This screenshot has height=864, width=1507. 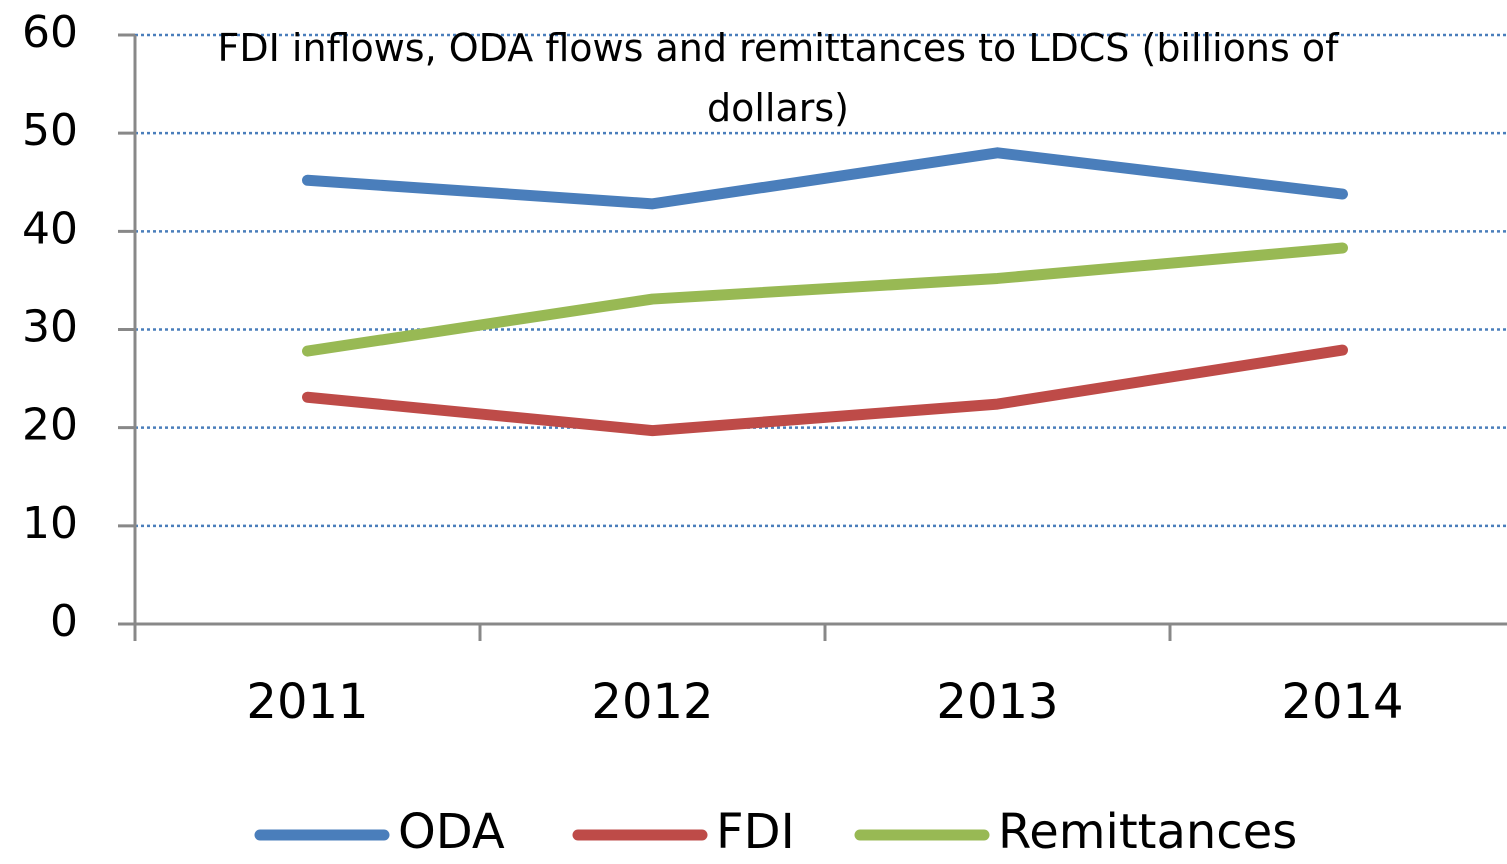 What do you see at coordinates (1342, 702) in the screenshot?
I see `x-tick-label: 2014` at bounding box center [1342, 702].